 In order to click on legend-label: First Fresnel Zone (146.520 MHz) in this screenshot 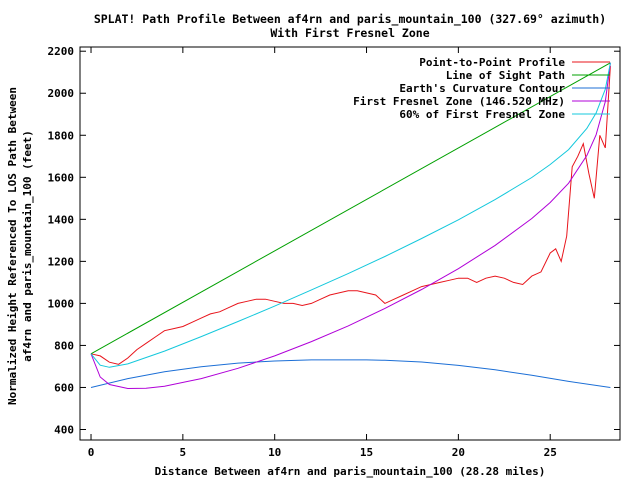, I will do `click(459, 101)`.